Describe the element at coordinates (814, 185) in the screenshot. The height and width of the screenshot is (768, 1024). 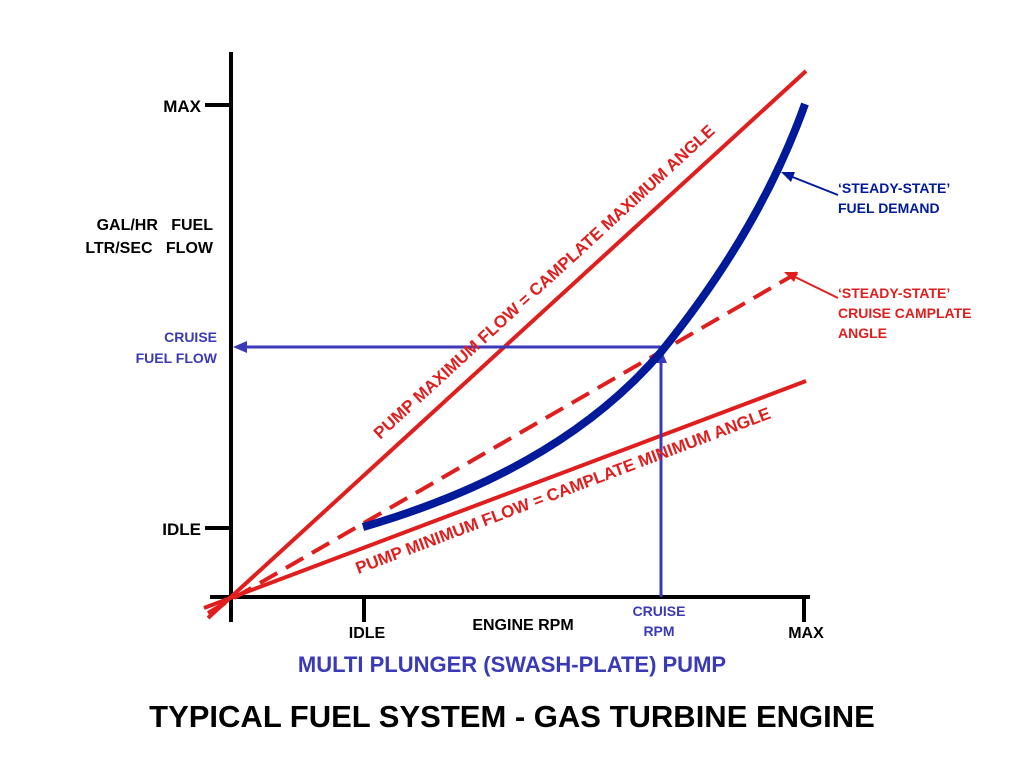
I see `demand-annotation-arrow` at that location.